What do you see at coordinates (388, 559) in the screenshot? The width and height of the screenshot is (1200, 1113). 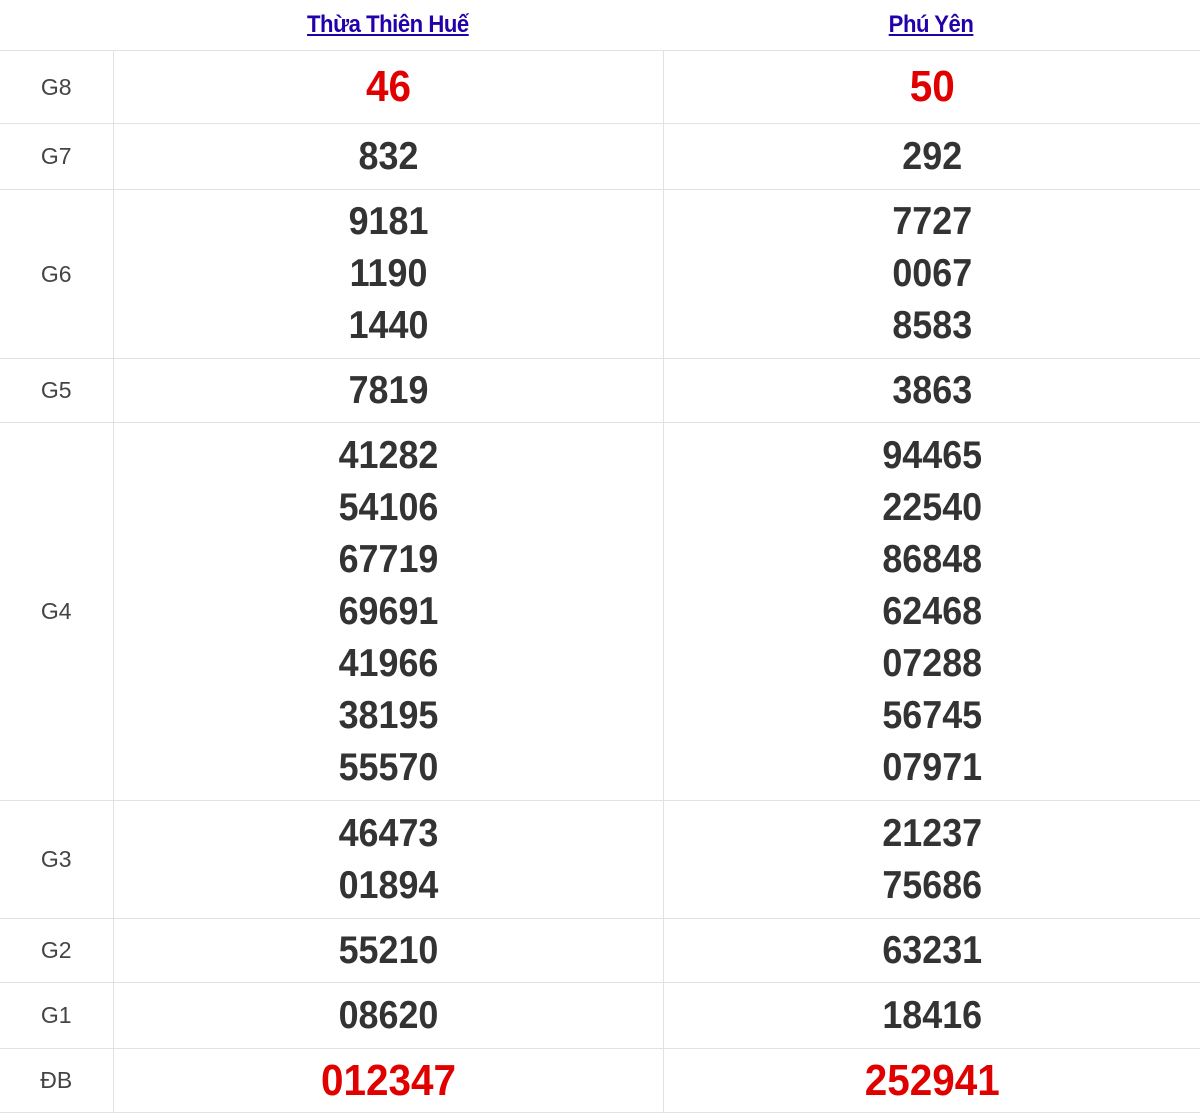 I see `prize-number: 67719` at bounding box center [388, 559].